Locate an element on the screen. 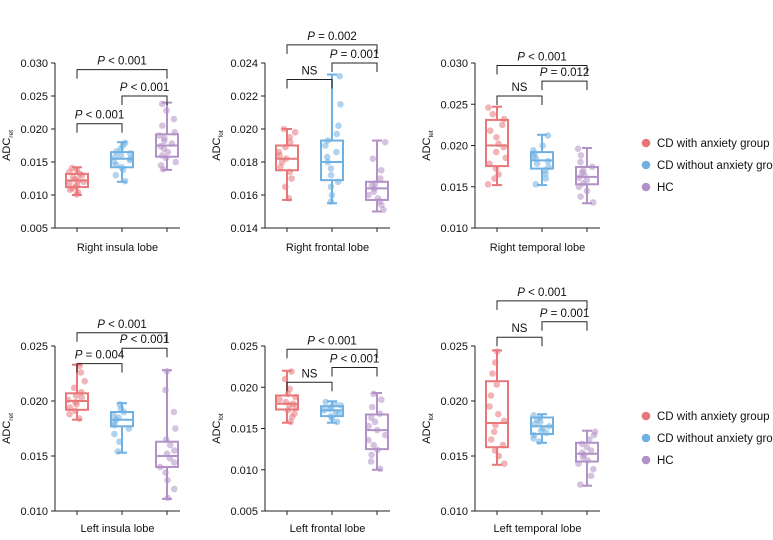 The image size is (773, 540). bracket-label: P = 0.012 is located at coordinates (565, 73).